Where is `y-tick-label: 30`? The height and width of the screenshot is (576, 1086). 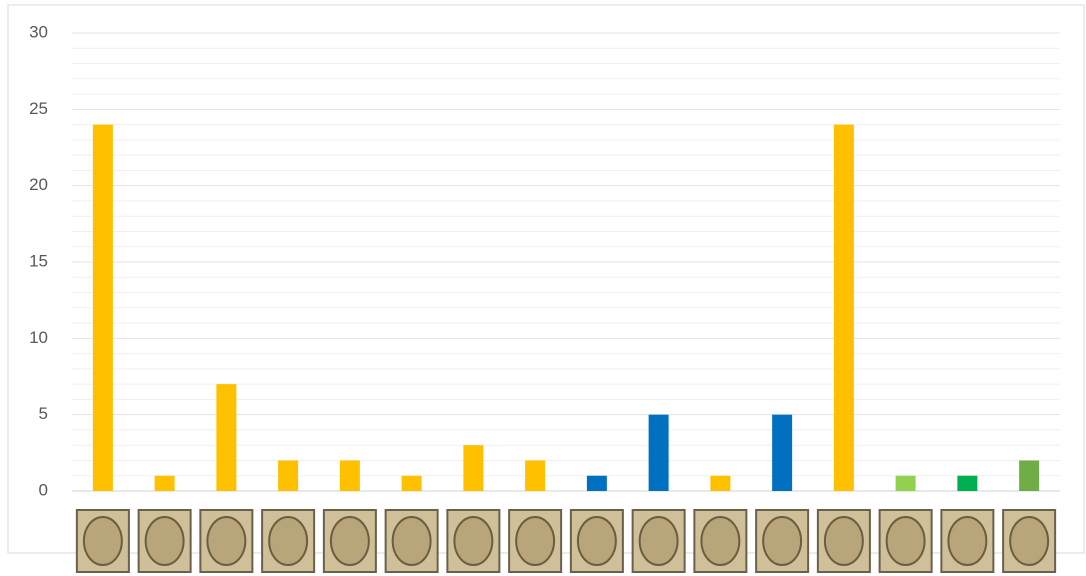 y-tick-label: 30 is located at coordinates (38, 31).